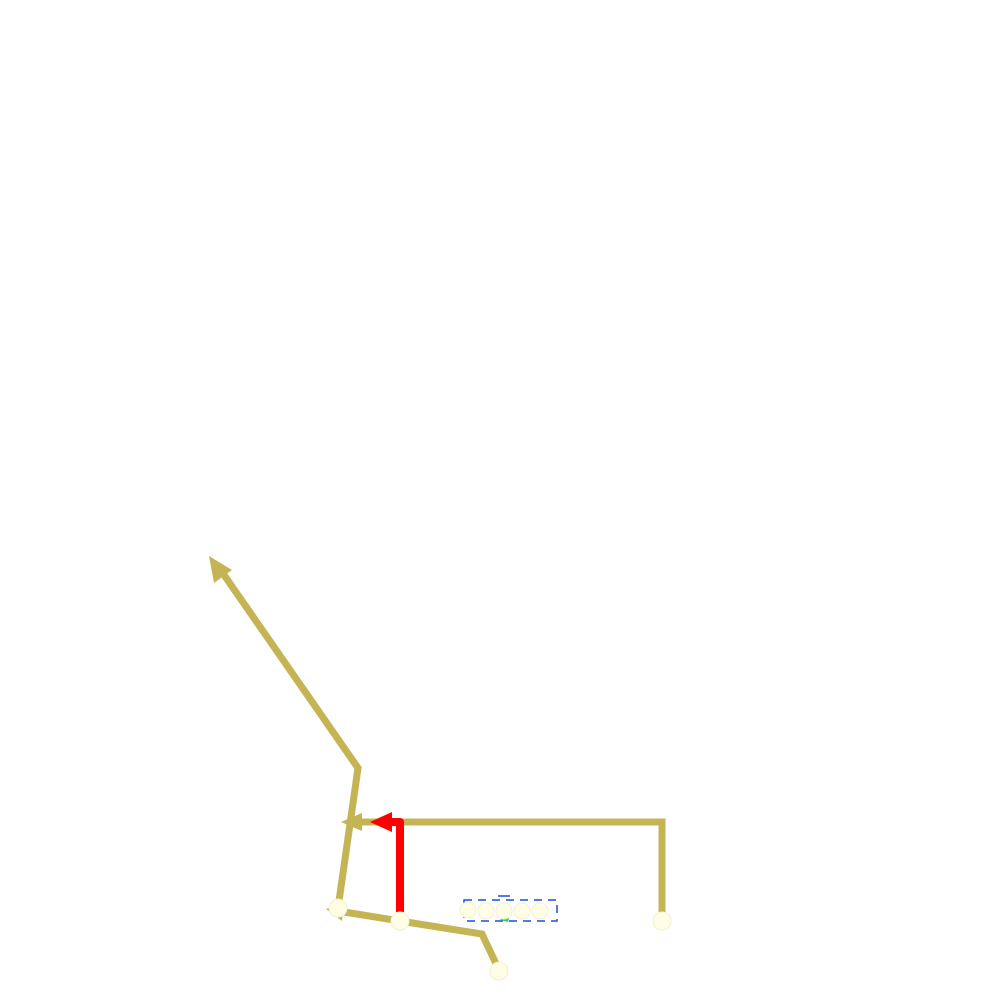  What do you see at coordinates (351, 822) in the screenshot?
I see `gold-arrowhead-left` at bounding box center [351, 822].